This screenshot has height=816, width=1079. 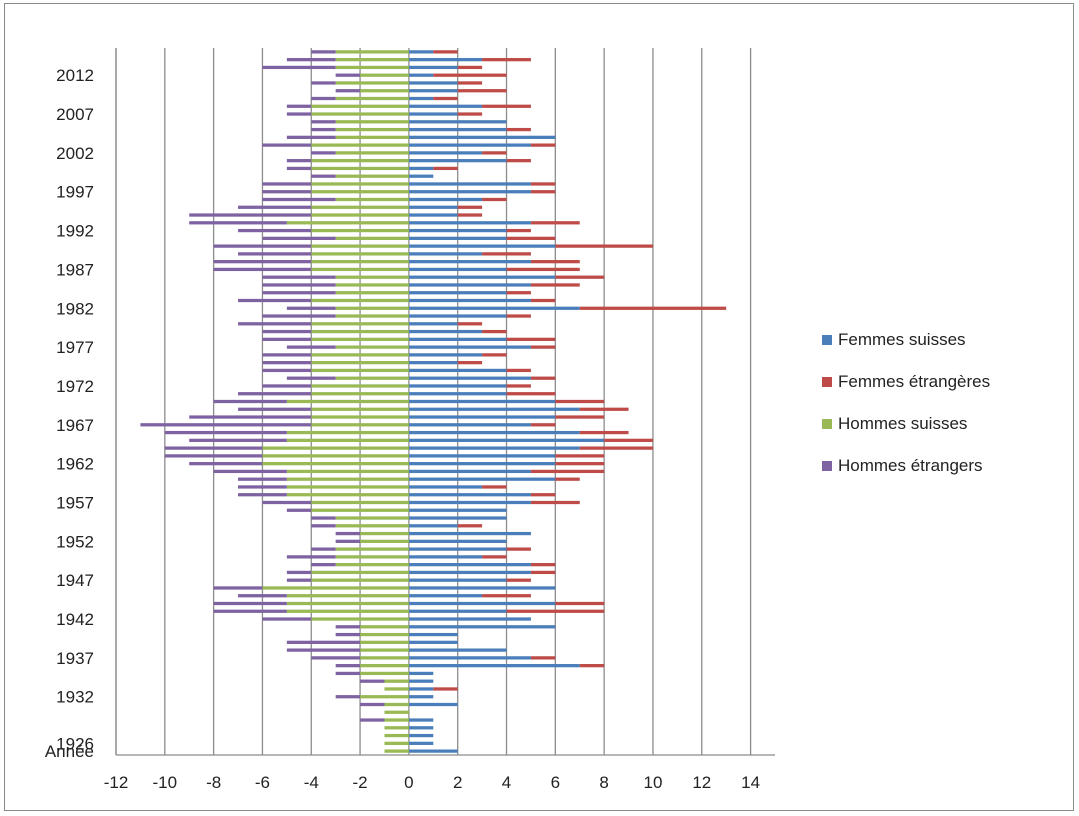 I want to click on bar-femmes-trang-res-1989, so click(x=506, y=254).